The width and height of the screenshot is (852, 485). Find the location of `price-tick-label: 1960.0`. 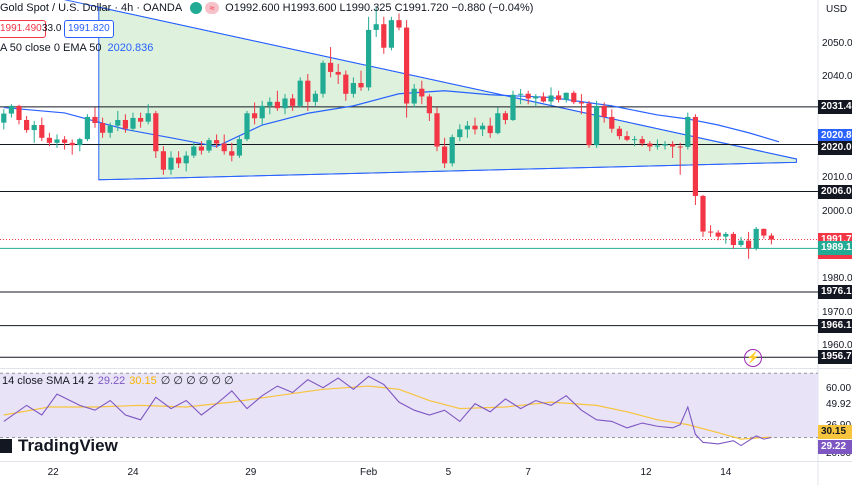

price-tick-label: 1960.0 is located at coordinates (837, 346).